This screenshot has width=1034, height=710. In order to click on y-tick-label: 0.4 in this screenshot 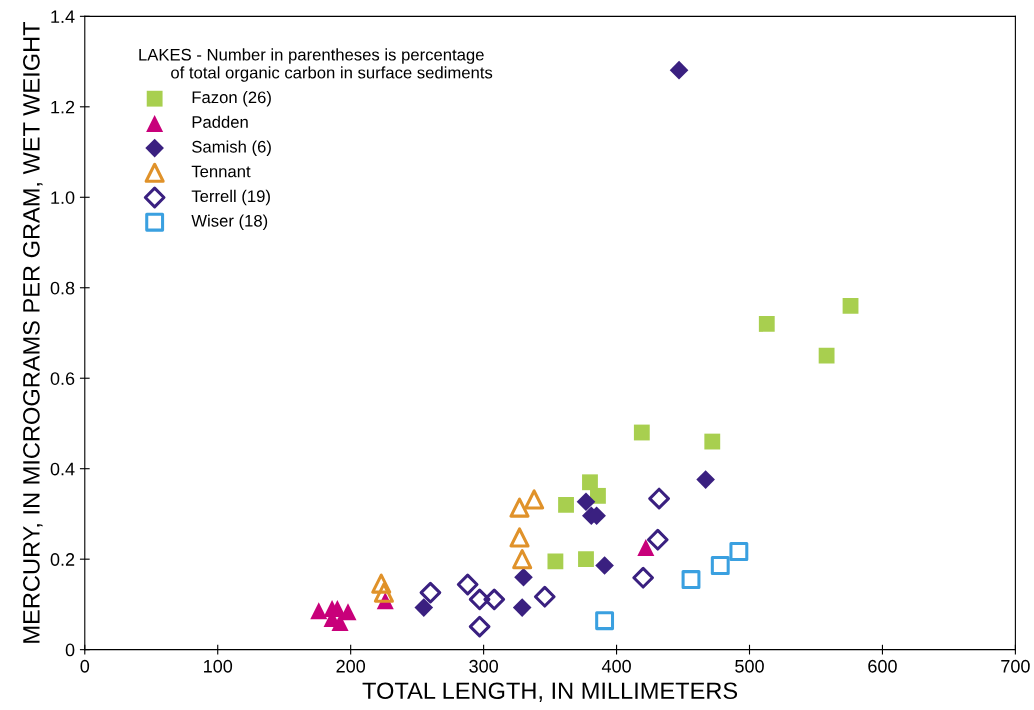, I will do `click(62, 469)`.